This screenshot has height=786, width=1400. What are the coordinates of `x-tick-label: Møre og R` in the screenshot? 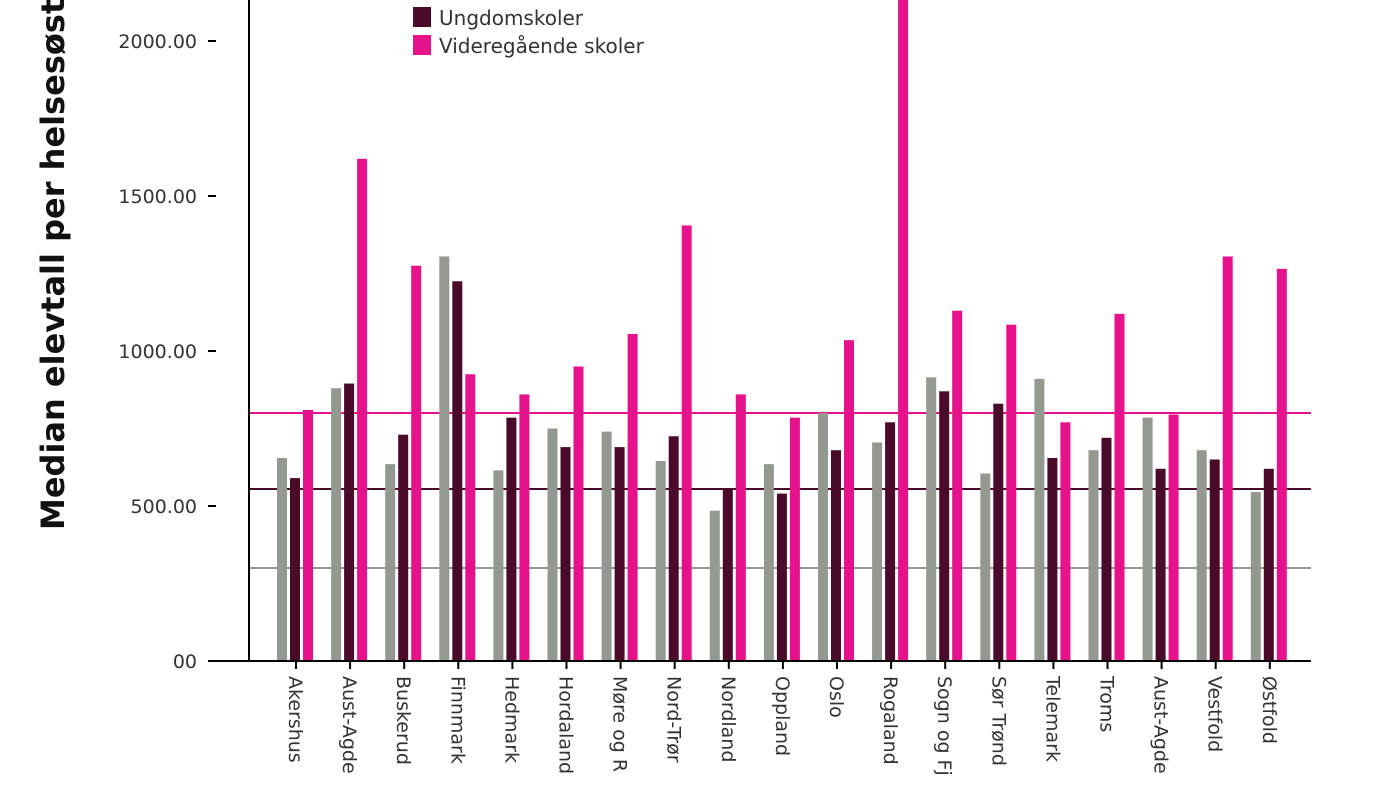 It's located at (620, 724).